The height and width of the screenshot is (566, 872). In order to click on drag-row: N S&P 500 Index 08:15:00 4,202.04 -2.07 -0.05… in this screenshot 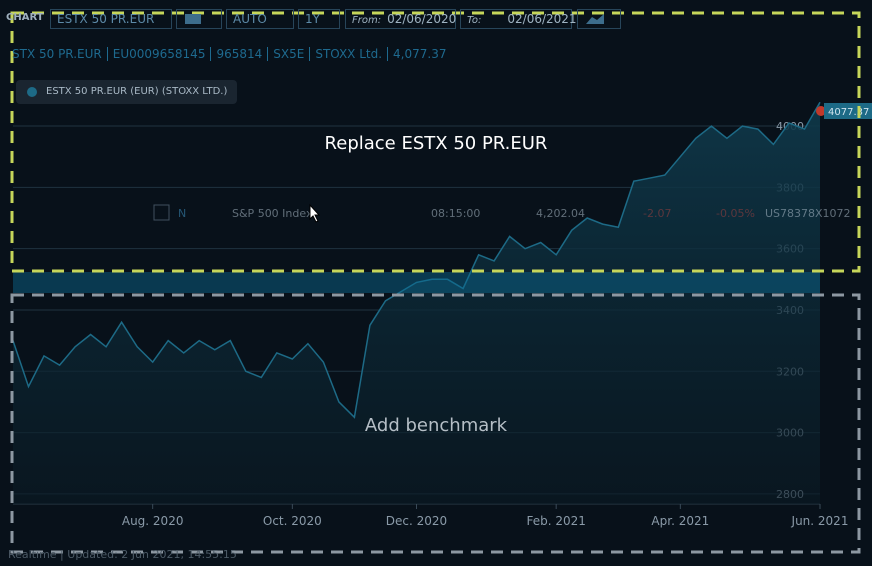, I will do `click(502, 212)`.